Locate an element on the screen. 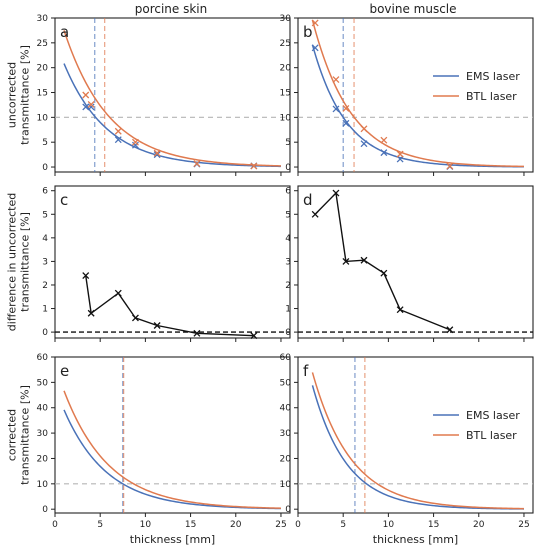 This screenshot has height=550, width=548. panel-b: 0 5 10 15 20 25 30 b EMS laser BTL laser is located at coordinates (407, 95).